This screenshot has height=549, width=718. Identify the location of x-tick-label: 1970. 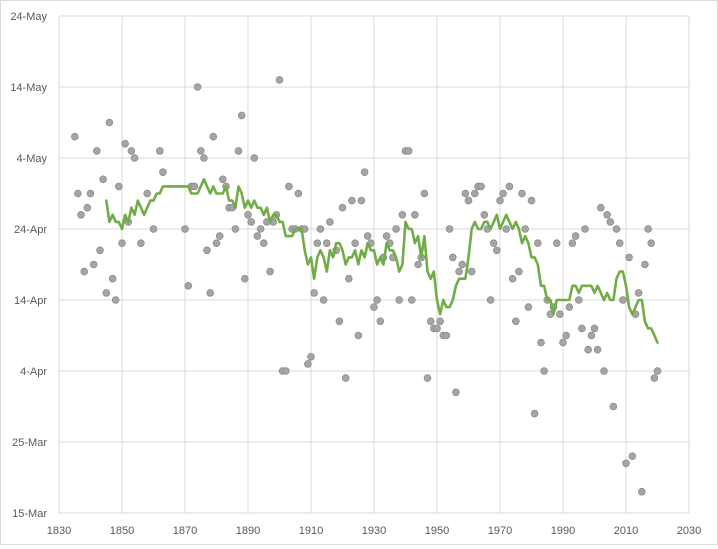
(500, 531).